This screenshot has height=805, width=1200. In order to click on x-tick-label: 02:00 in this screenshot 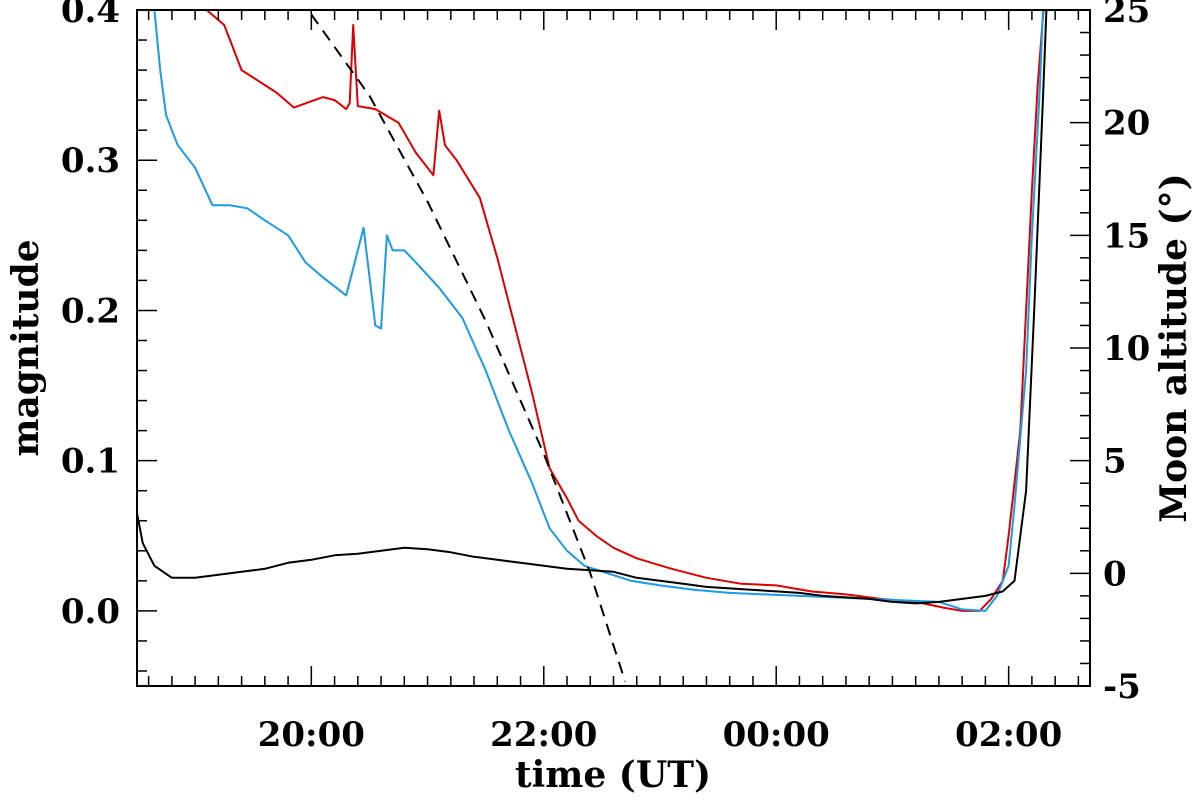, I will do `click(1008, 735)`.